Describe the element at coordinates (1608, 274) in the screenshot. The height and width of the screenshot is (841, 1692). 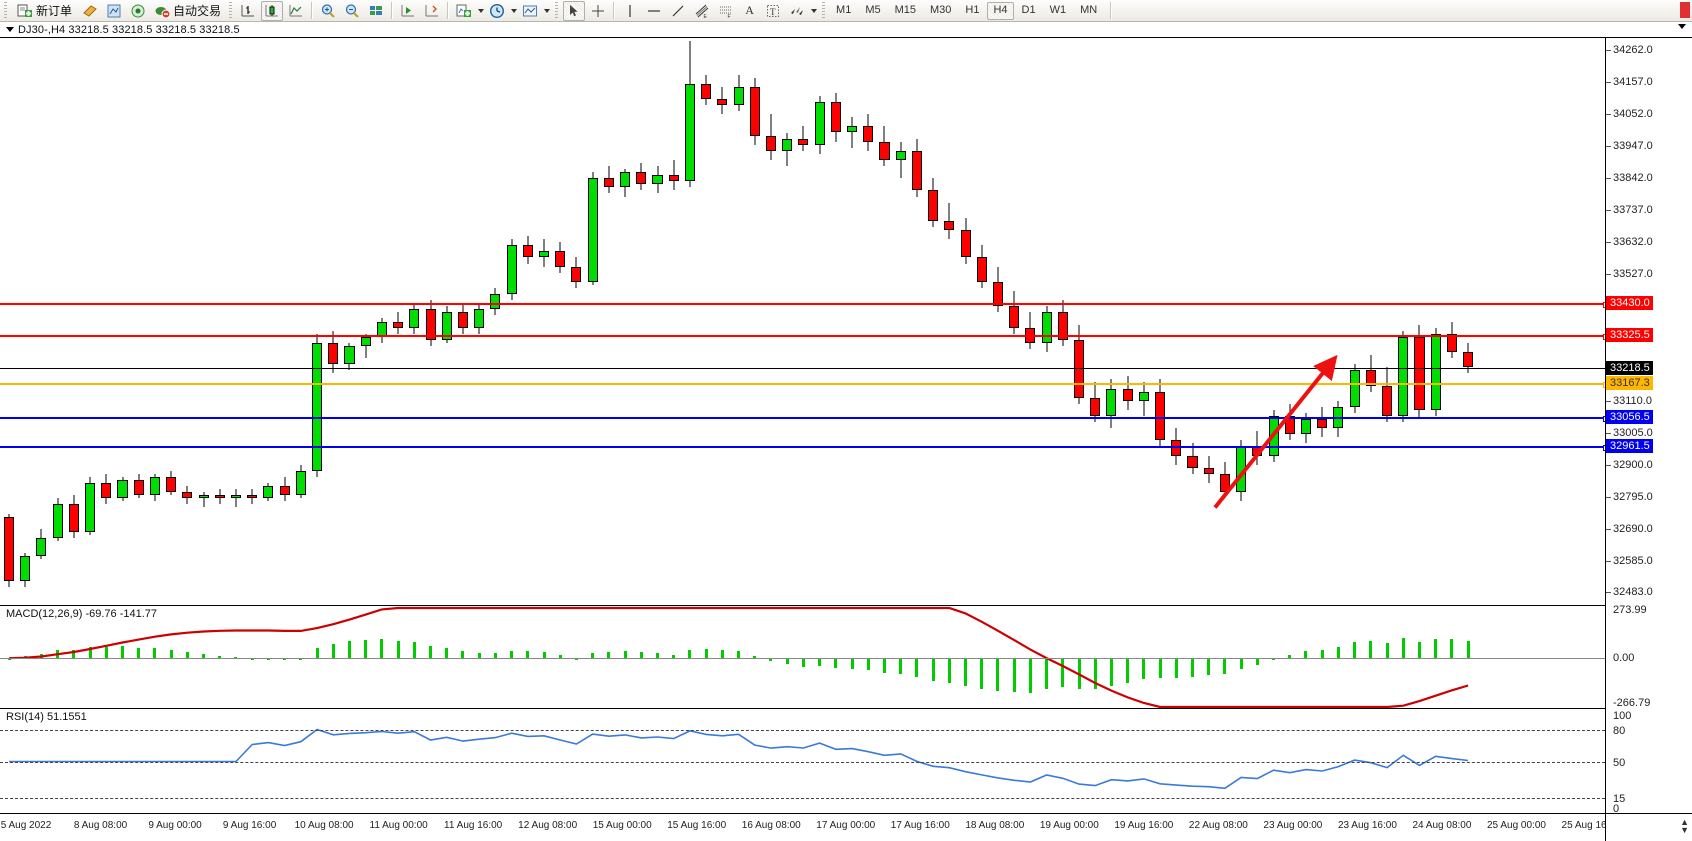
I see `axis-tick` at that location.